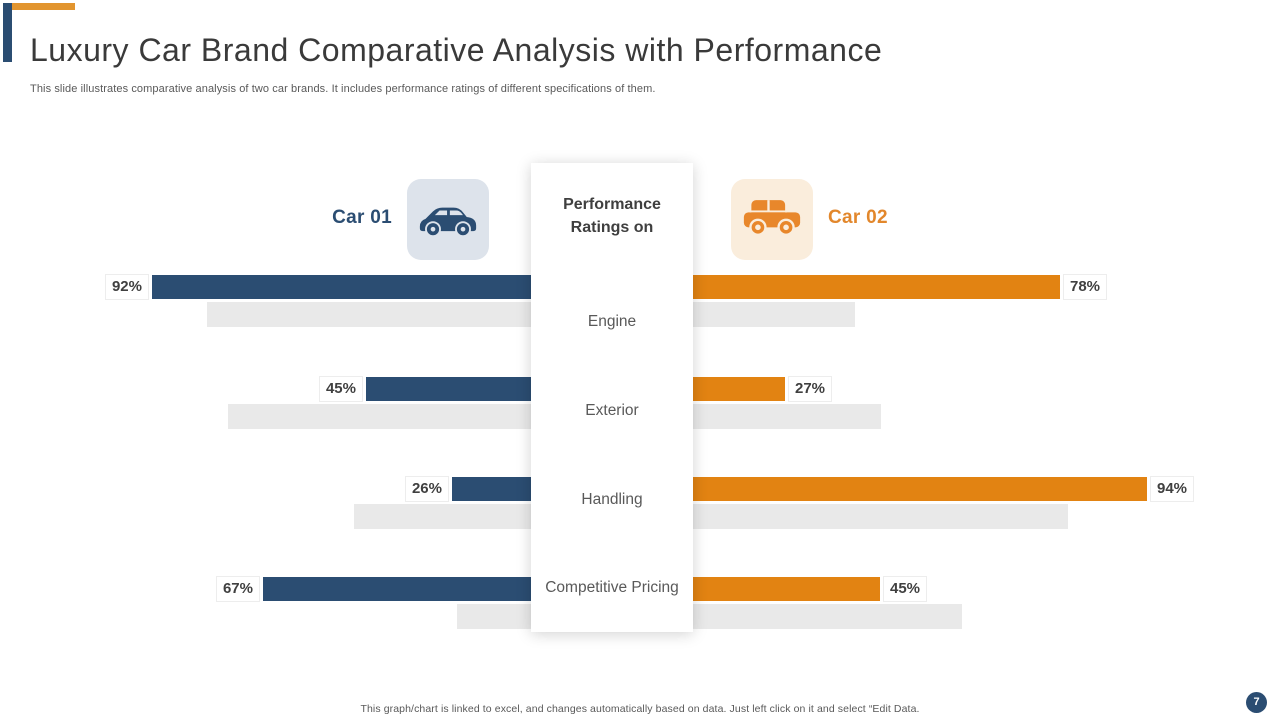 The image size is (1280, 720). I want to click on car2-value-label: 94%, so click(1172, 489).